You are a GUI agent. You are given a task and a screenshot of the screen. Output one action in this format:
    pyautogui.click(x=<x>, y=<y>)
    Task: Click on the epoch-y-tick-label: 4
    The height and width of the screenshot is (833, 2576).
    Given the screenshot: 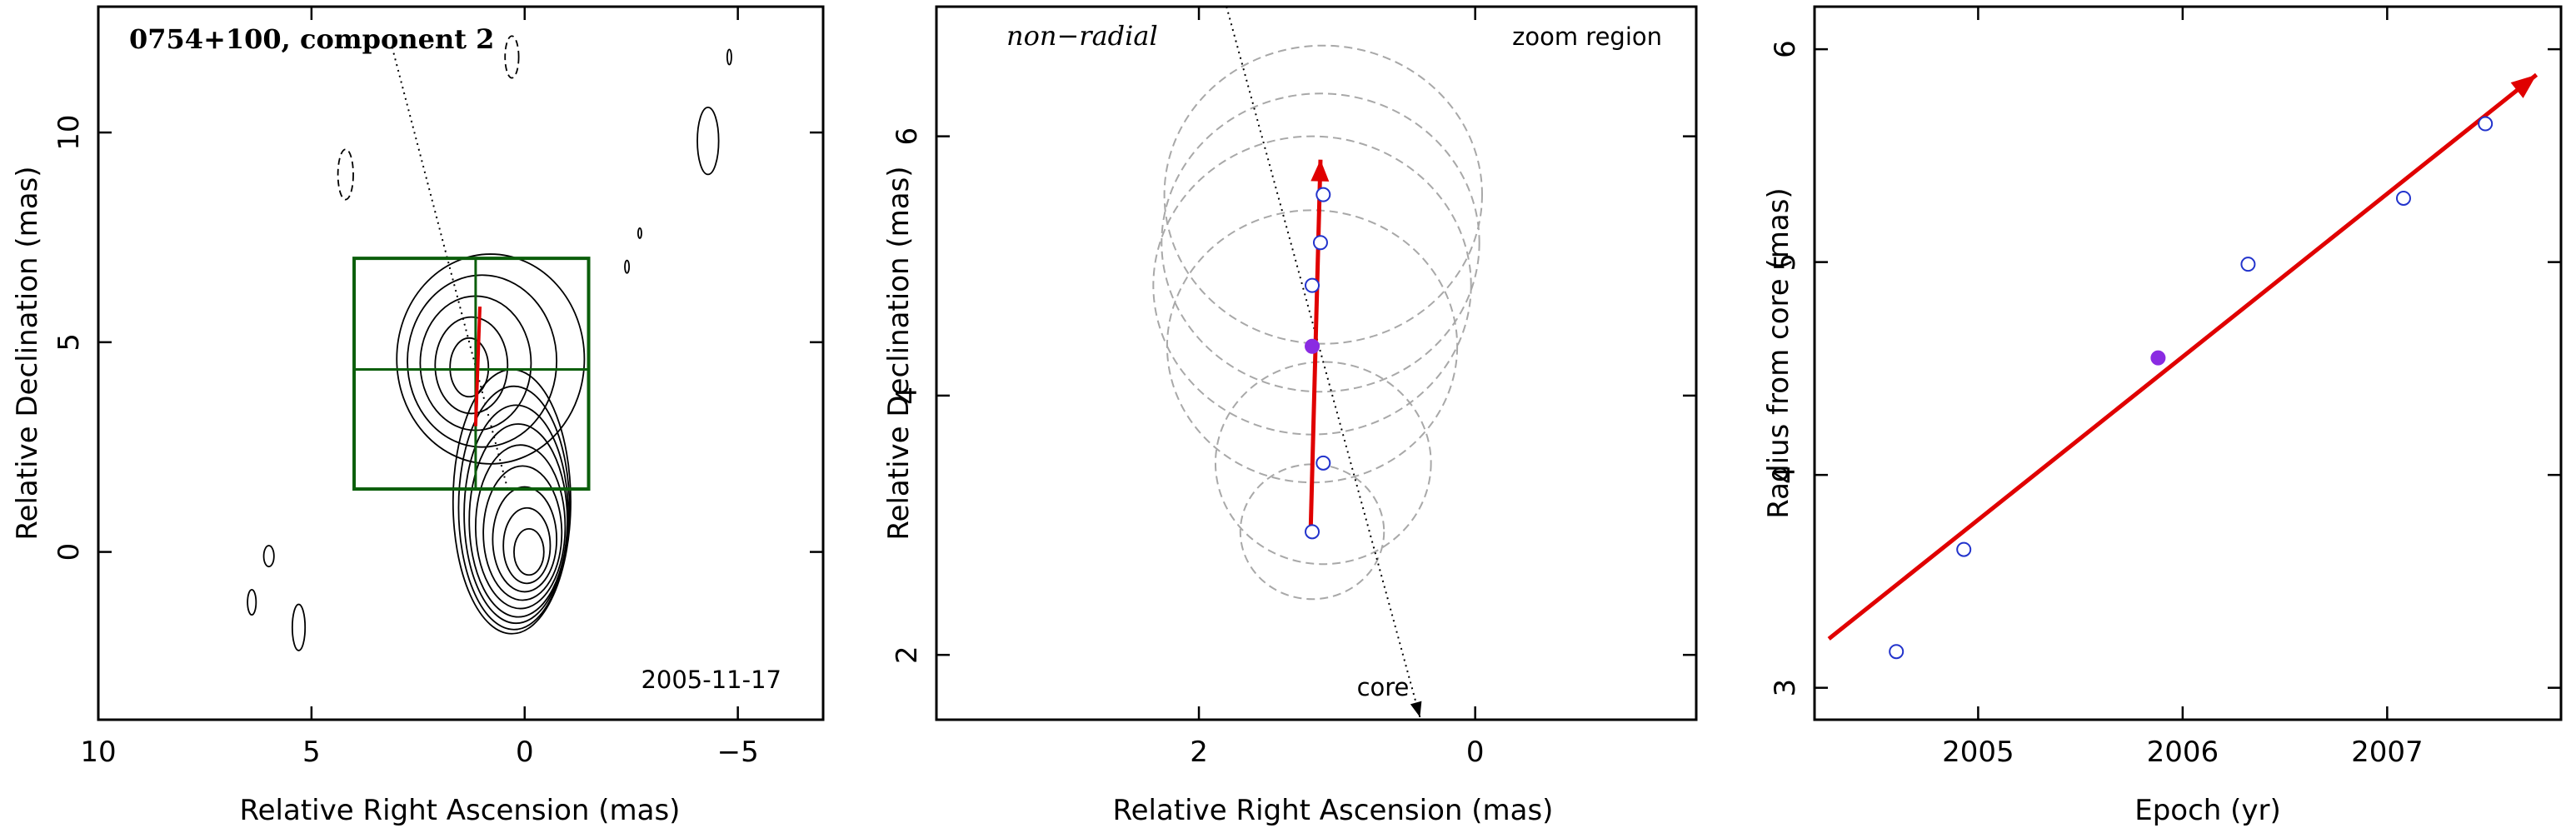 What is the action you would take?
    pyautogui.click(x=1785, y=475)
    